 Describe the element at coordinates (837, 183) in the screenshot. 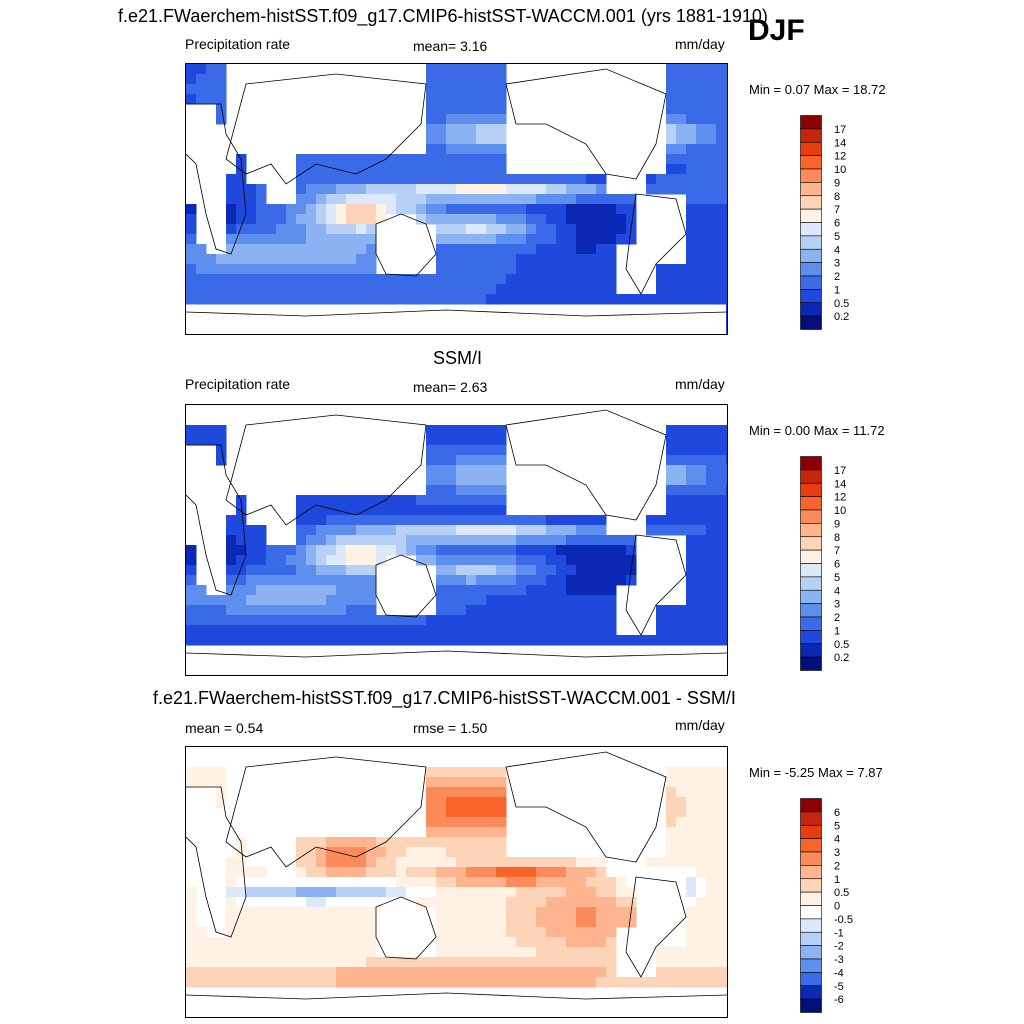

I see `colorbar-tick-label: 9` at that location.